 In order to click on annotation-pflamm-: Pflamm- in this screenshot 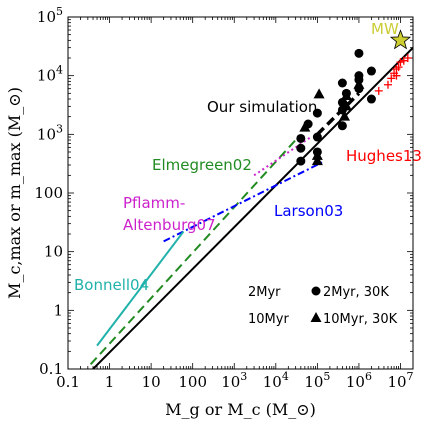, I will do `click(154, 203)`.